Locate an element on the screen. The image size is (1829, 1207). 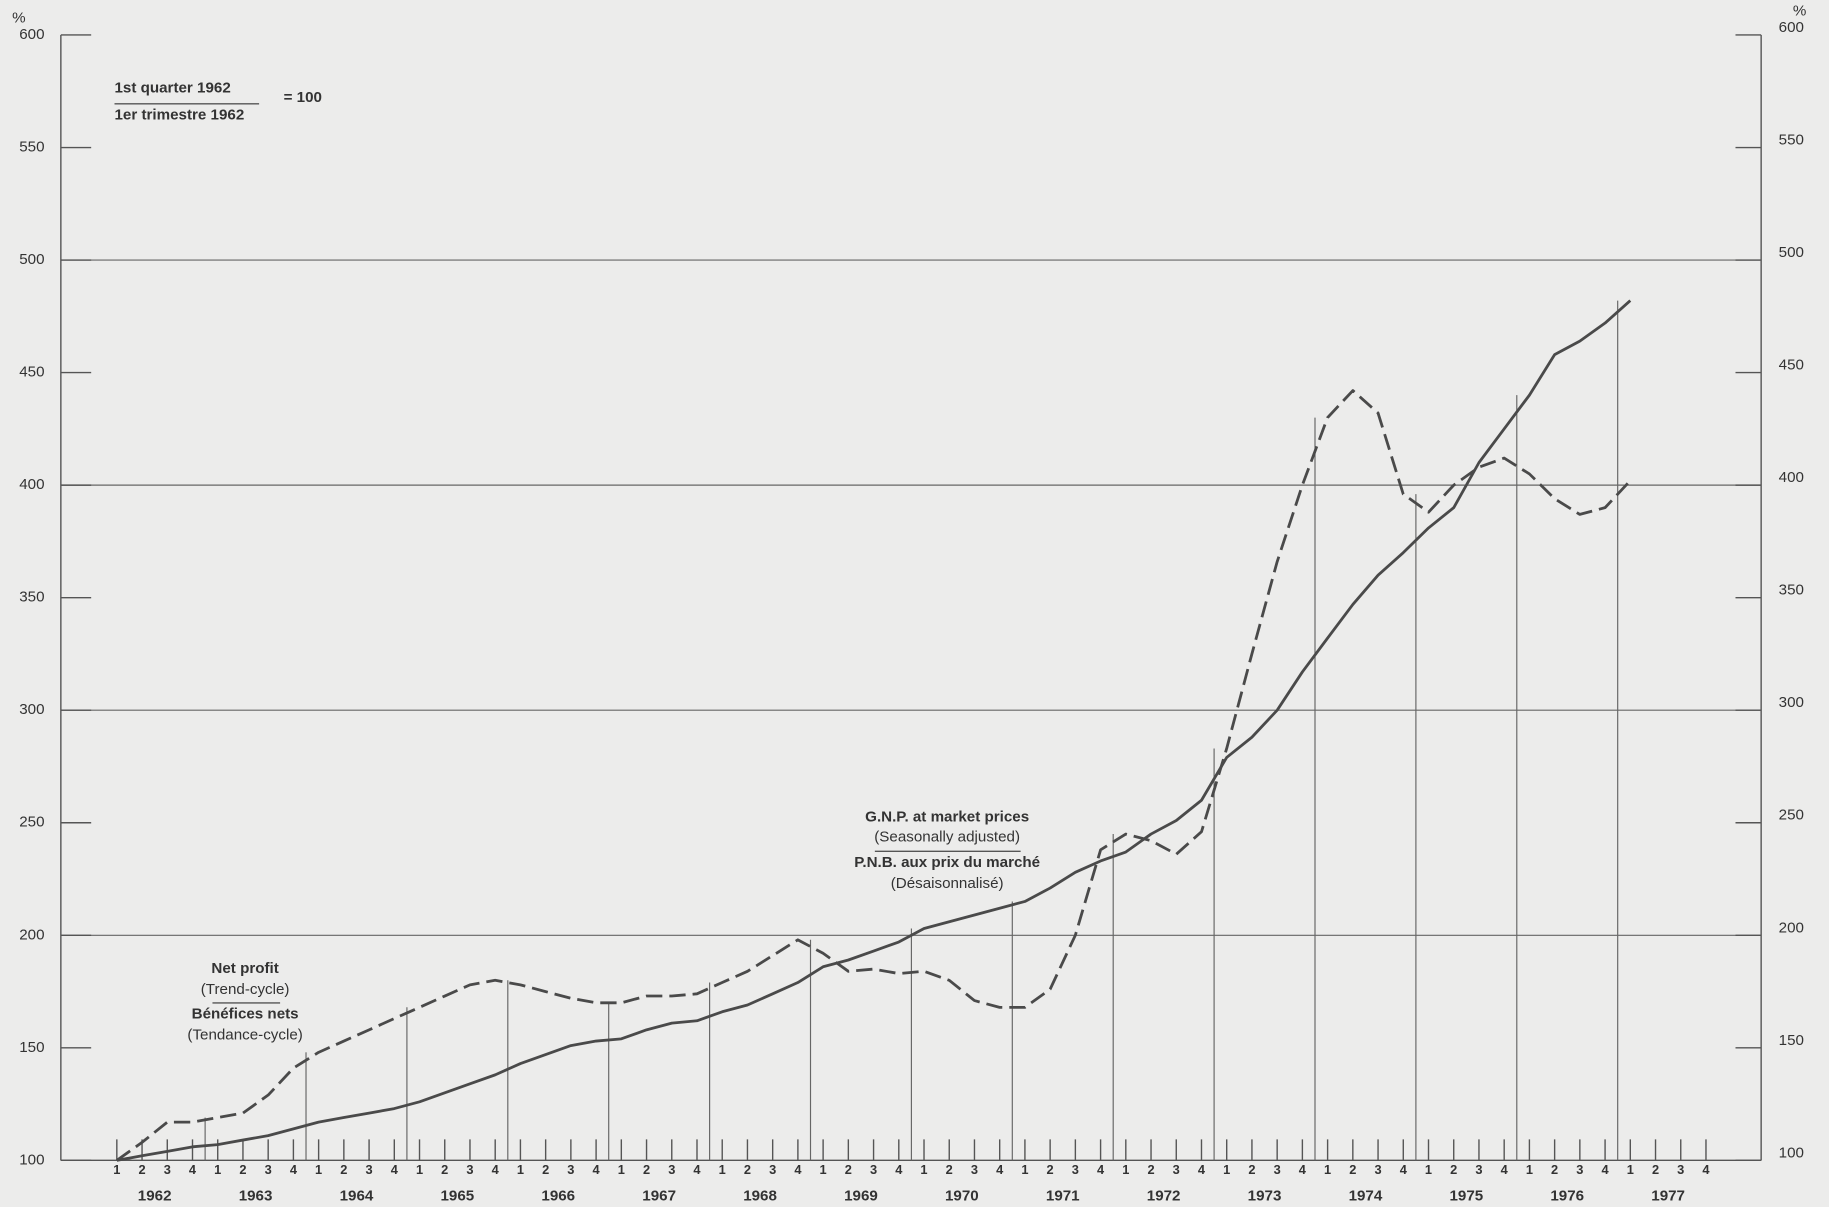
y-tick-label: 150 is located at coordinates (31, 1047).